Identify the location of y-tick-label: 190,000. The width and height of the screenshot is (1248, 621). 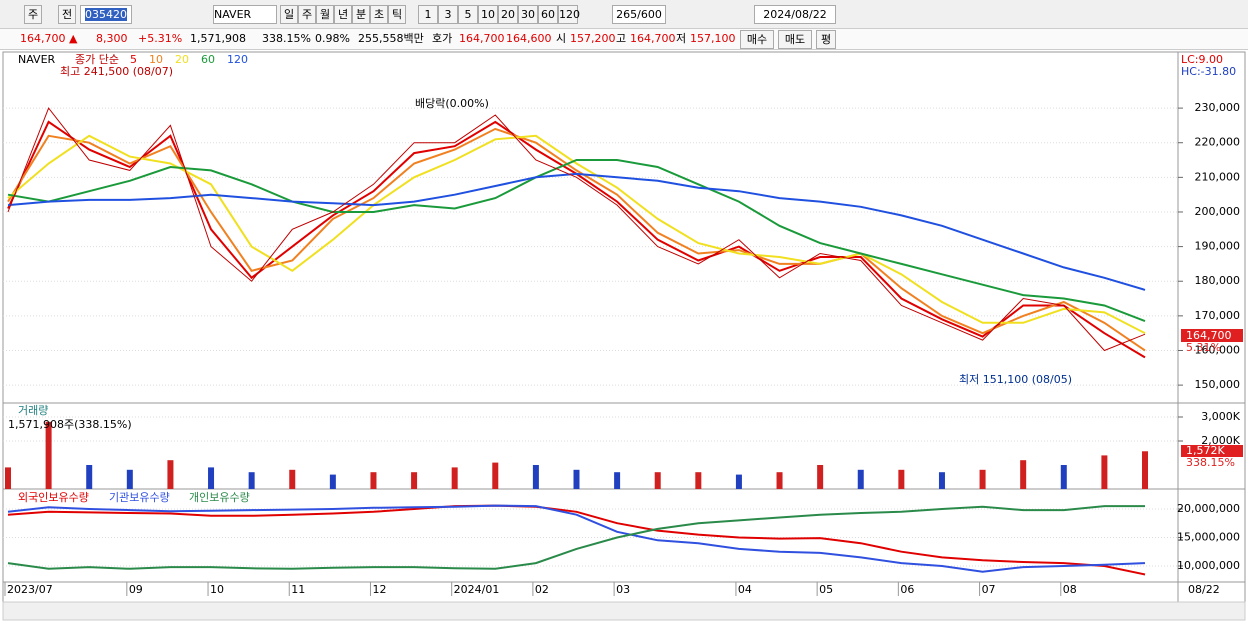
(1218, 246).